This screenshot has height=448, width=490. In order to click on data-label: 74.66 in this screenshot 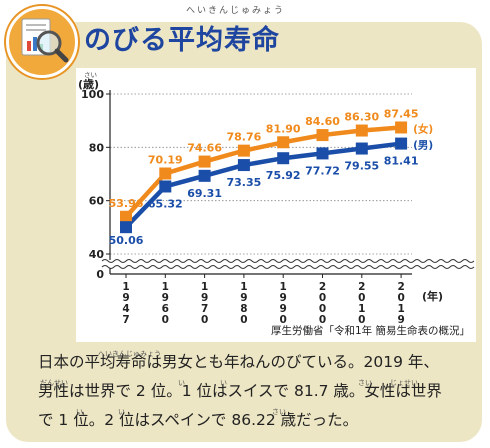, I will do `click(204, 148)`.